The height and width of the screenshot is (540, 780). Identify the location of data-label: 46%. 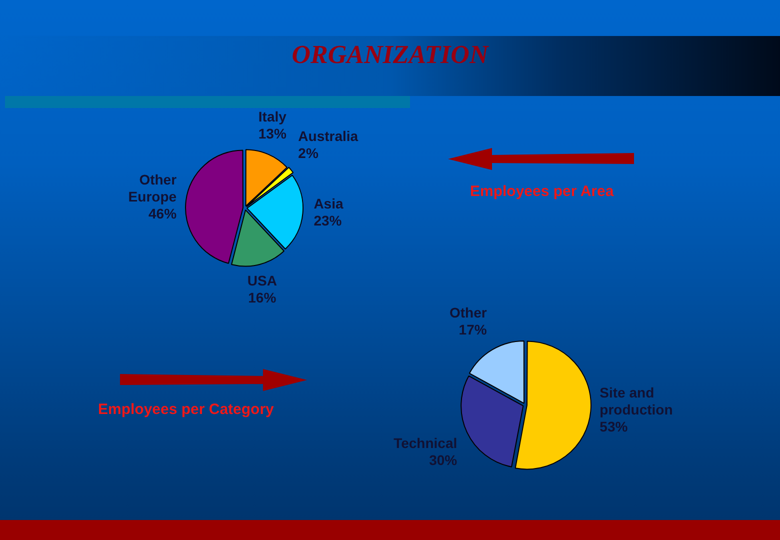
(163, 214).